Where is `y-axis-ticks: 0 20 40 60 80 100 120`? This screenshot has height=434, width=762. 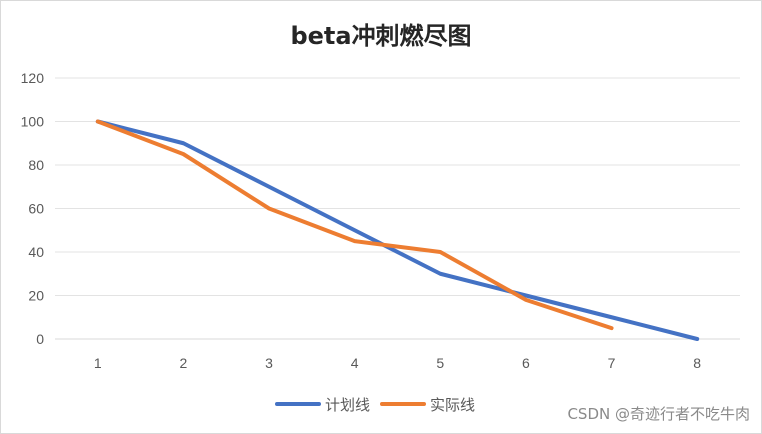
y-axis-ticks: 0 20 40 60 80 100 120 is located at coordinates (33, 208).